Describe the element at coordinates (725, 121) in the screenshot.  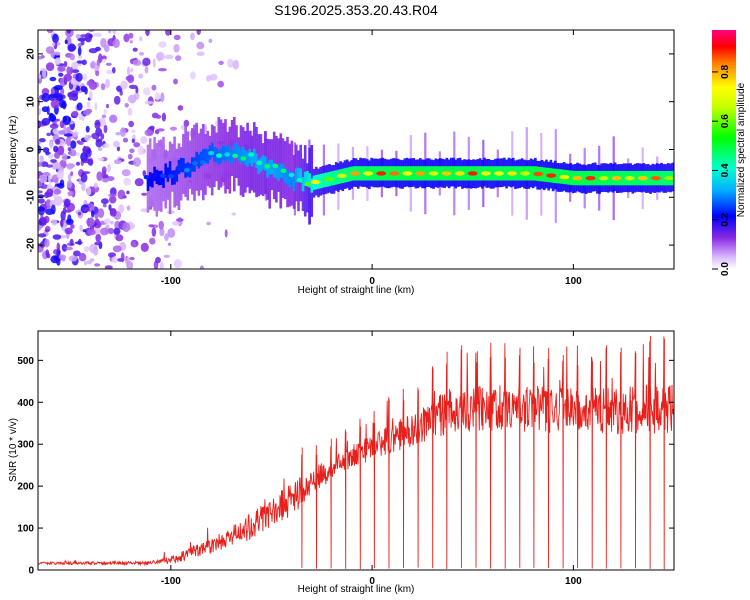
I see `colorbar-tick-label: 0.6` at that location.